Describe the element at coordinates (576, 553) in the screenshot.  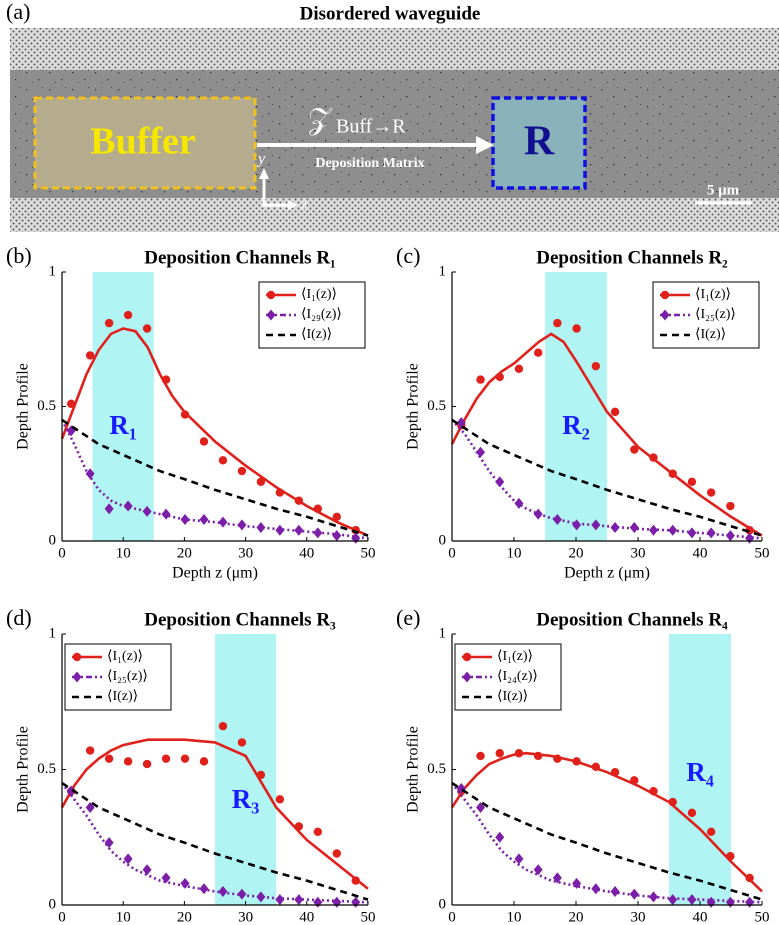
I see `x-tick-label: 20` at that location.